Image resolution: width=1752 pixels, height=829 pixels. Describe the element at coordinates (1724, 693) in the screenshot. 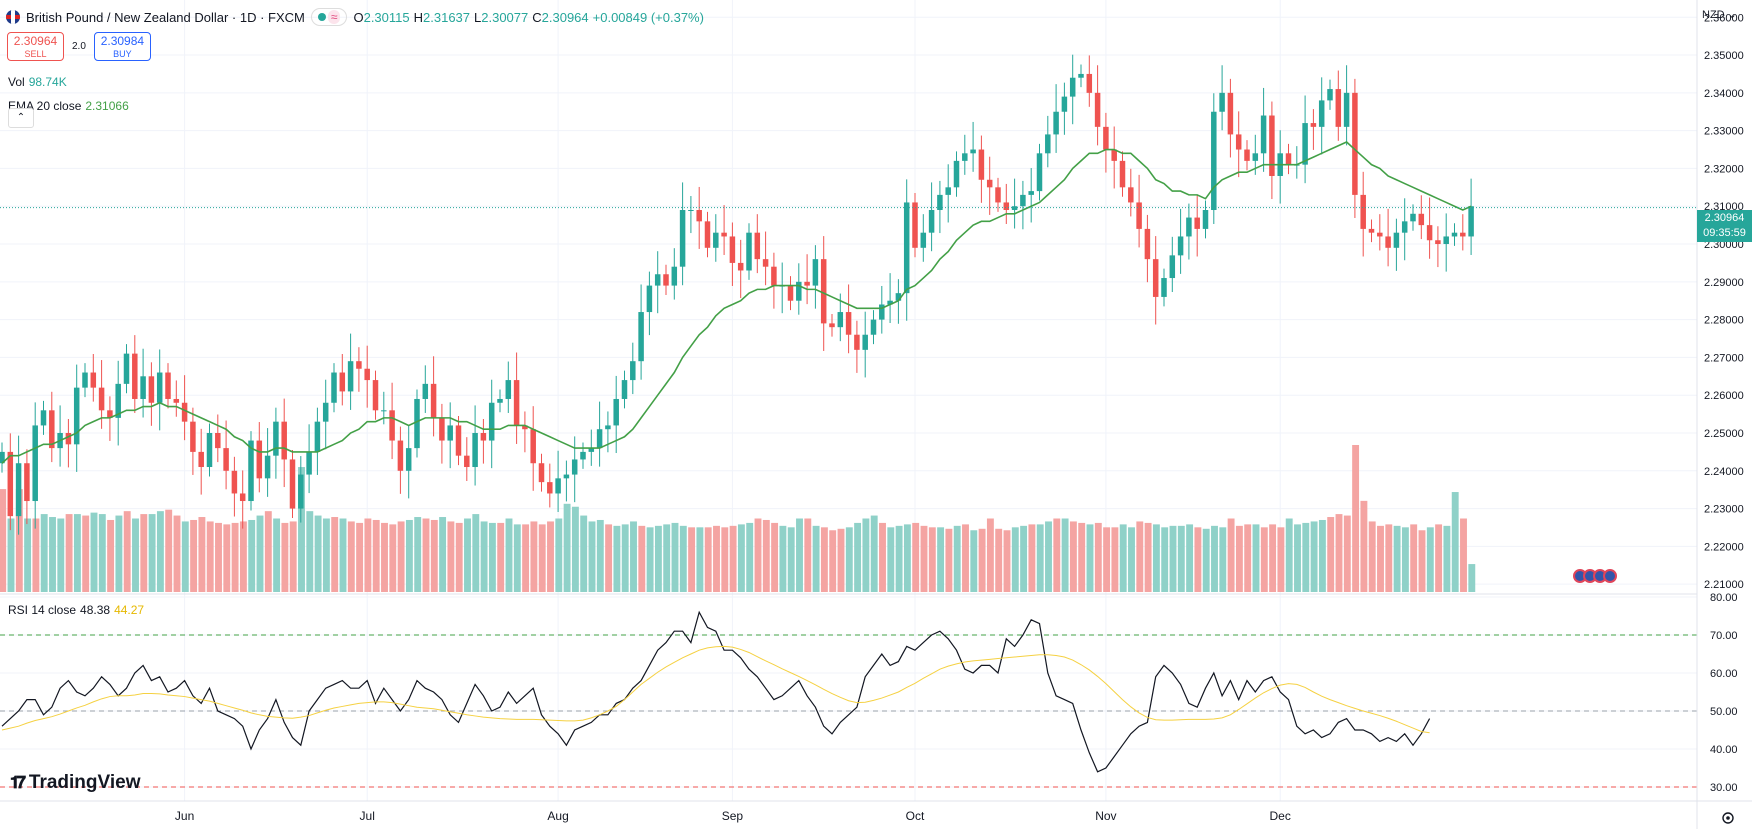

I see `rsi-axis: 80.00 70.00 60.00 50.00 40.00 30.00` at that location.